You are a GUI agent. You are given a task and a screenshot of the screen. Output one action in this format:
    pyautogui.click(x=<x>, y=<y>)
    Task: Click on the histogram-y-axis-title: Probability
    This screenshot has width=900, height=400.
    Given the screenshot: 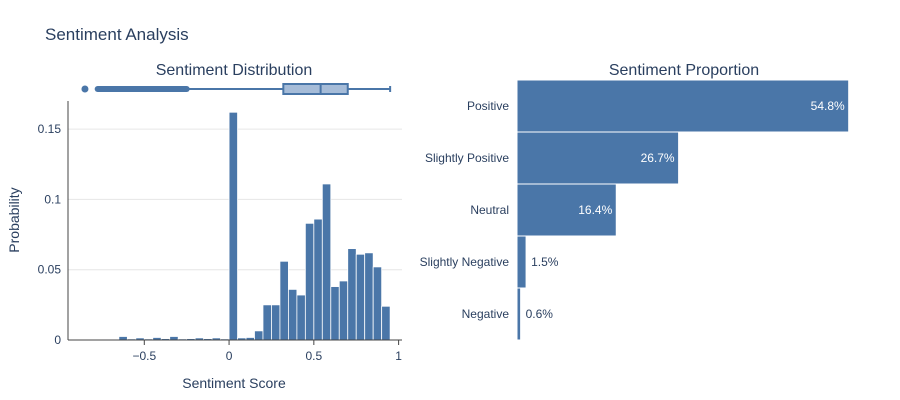 What is the action you would take?
    pyautogui.click(x=14, y=219)
    